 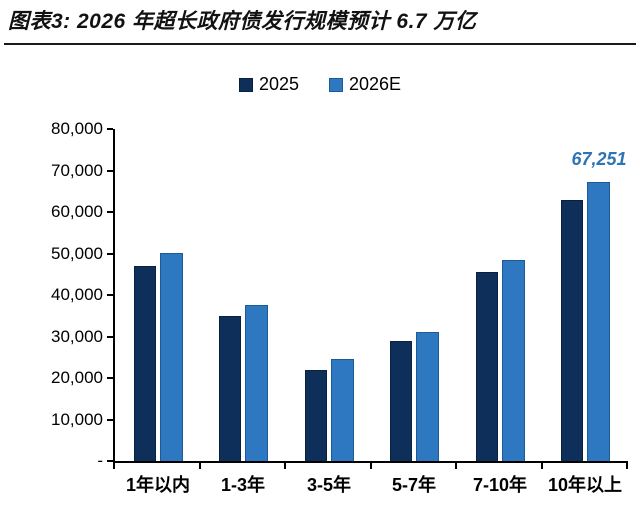 What do you see at coordinates (77, 294) in the screenshot?
I see `y-axis-tick-label: 40,000` at bounding box center [77, 294].